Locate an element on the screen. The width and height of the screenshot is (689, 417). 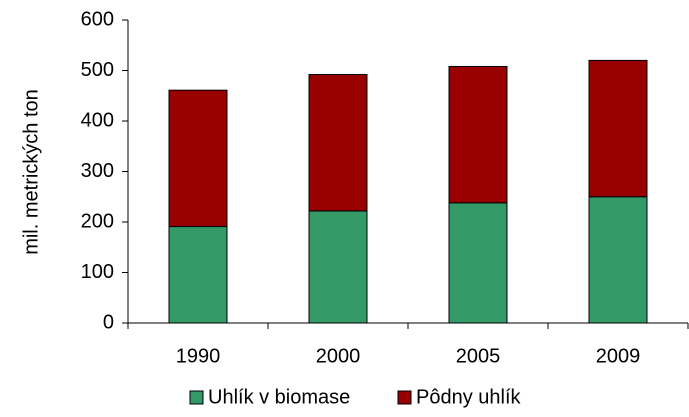
y-axis-label: mil. metrických ton is located at coordinates (31, 172).